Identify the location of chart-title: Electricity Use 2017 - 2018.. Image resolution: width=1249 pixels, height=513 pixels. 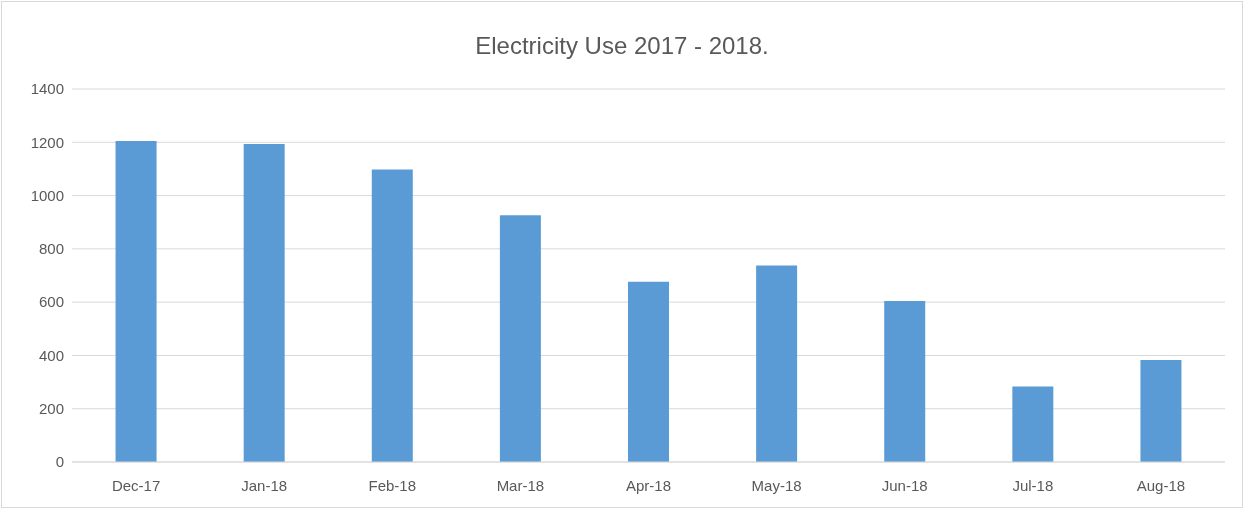
(622, 46).